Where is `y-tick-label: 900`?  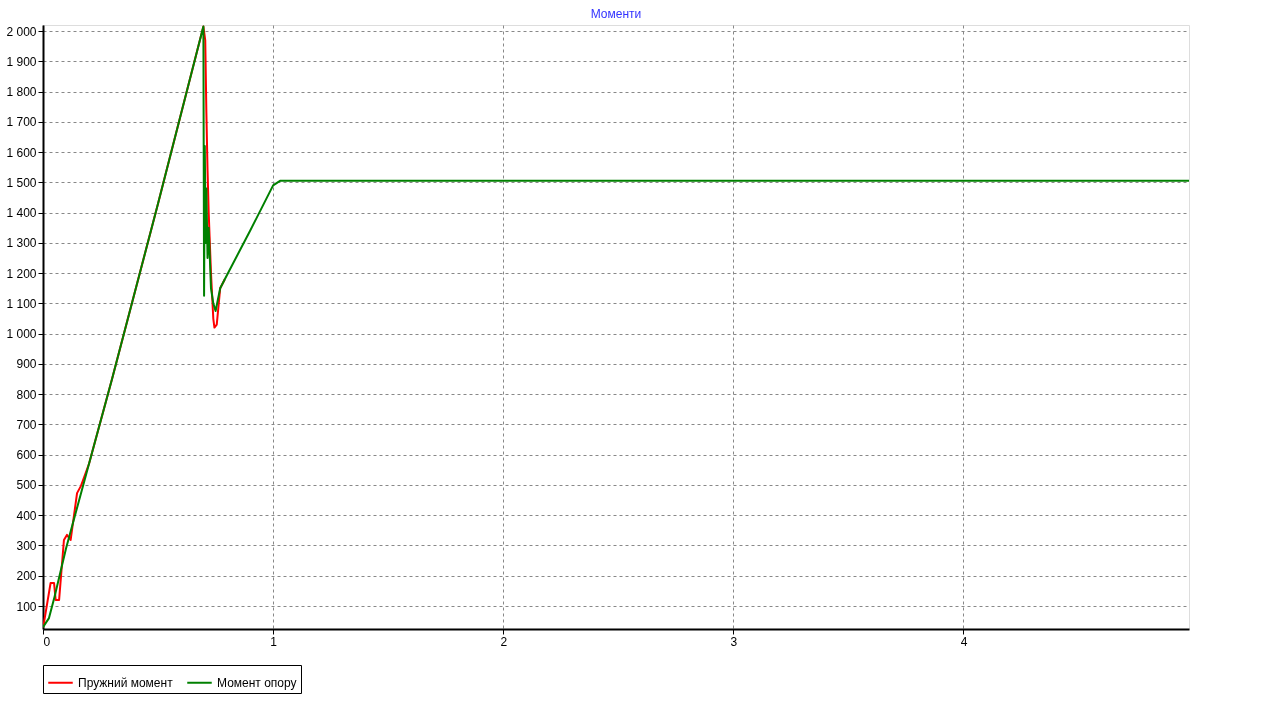
y-tick-label: 900 is located at coordinates (26, 364).